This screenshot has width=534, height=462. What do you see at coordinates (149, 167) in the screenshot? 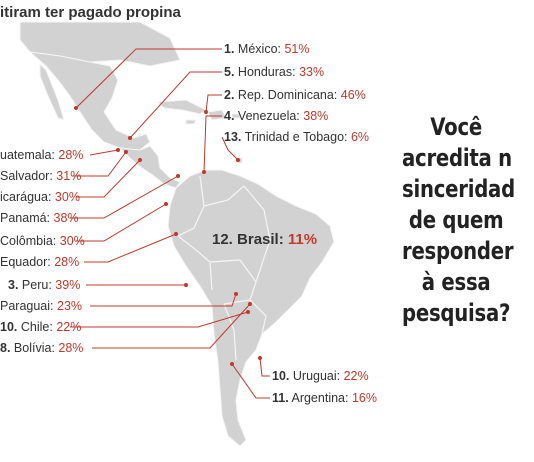
I see `land-central-america` at bounding box center [149, 167].